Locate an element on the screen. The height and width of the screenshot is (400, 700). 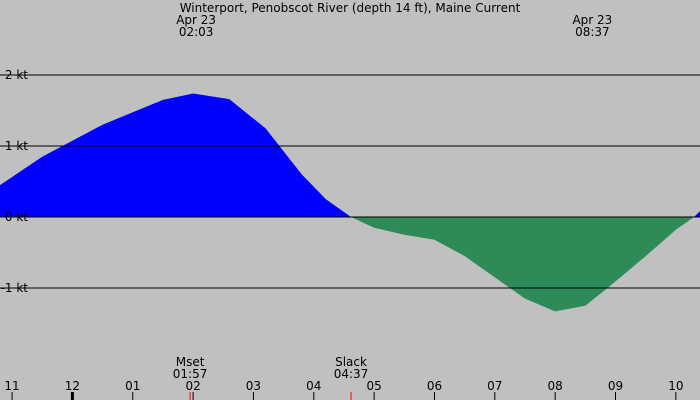
y-tick-label: 2 kt is located at coordinates (16, 75).